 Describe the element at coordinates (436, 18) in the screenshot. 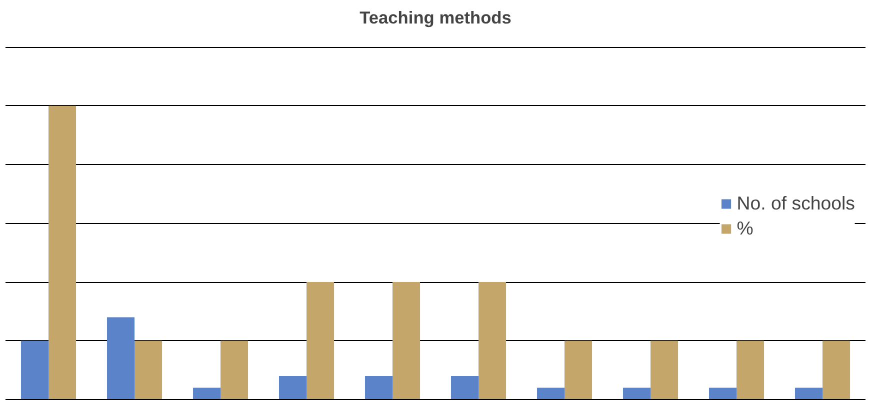

I see `chart-title: Teaching methods` at that location.